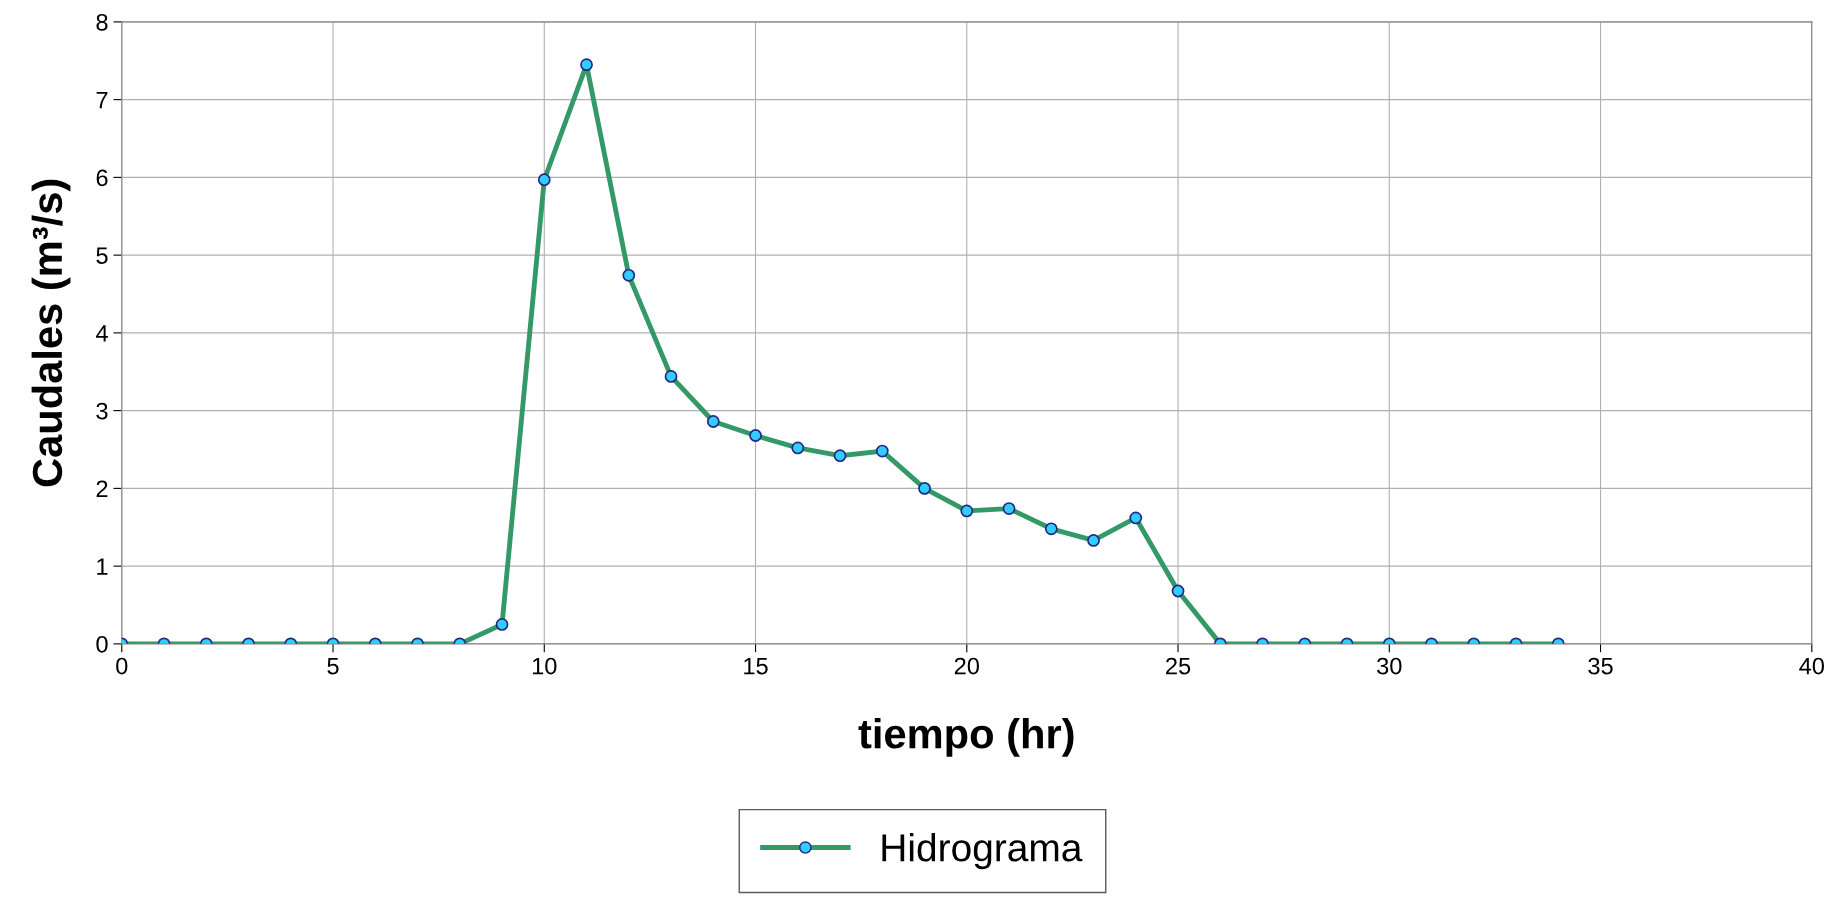 This screenshot has width=1845, height=912. Describe the element at coordinates (51, 333) in the screenshot. I see `y-axis-title: Caudales (m³/s)` at that location.